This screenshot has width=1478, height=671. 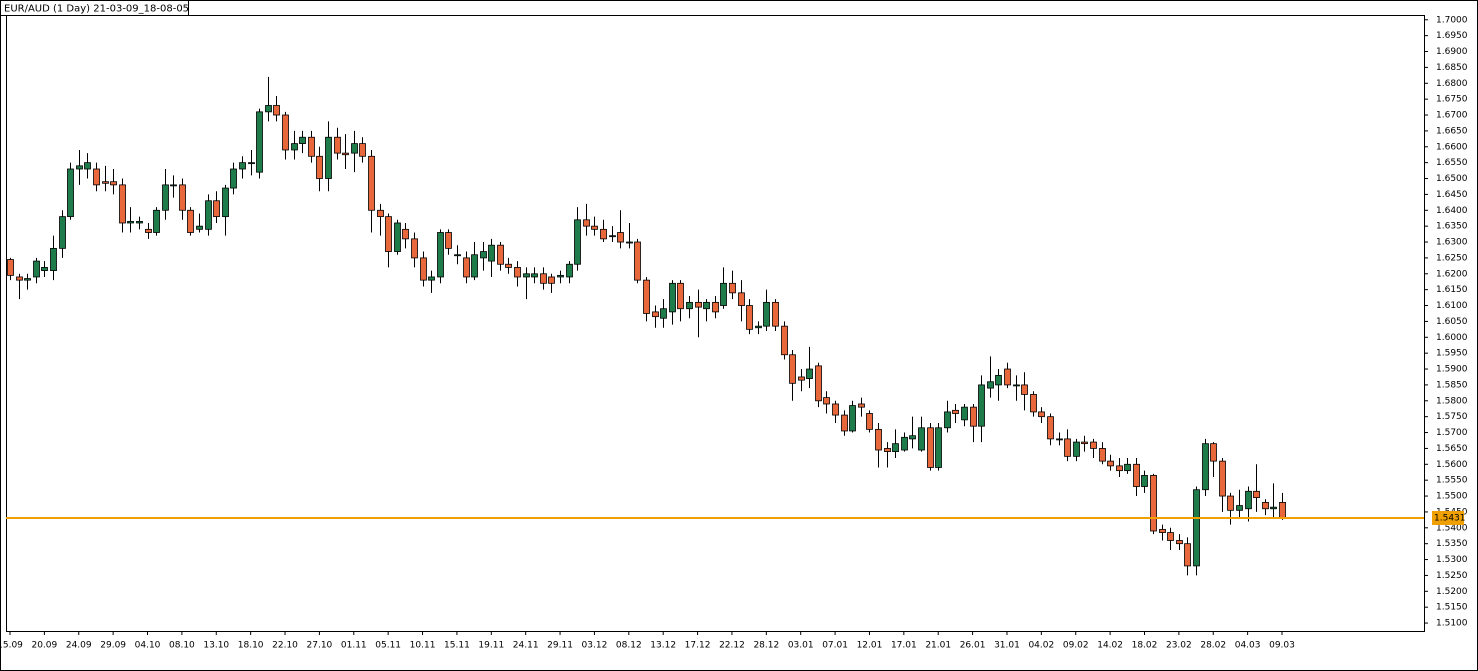 What do you see at coordinates (1452, 258) in the screenshot?
I see `y-tick-label: 1.6250` at bounding box center [1452, 258].